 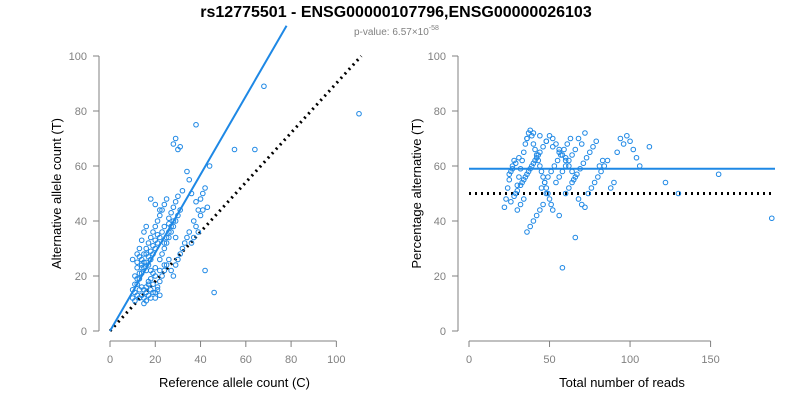 I want to click on y-tick-label: 60, so click(x=81, y=167).